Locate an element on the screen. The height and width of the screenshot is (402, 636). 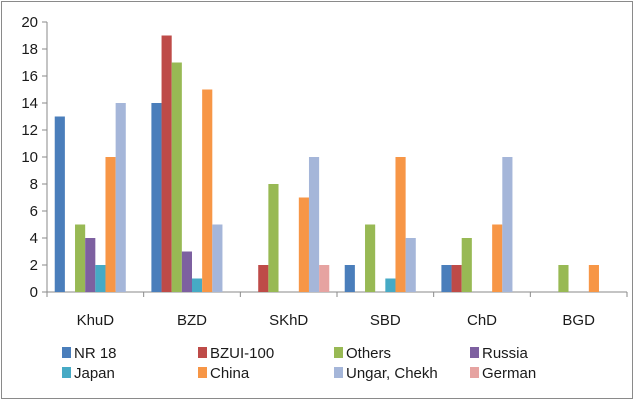
legend-label: NR 18 is located at coordinates (95, 353).